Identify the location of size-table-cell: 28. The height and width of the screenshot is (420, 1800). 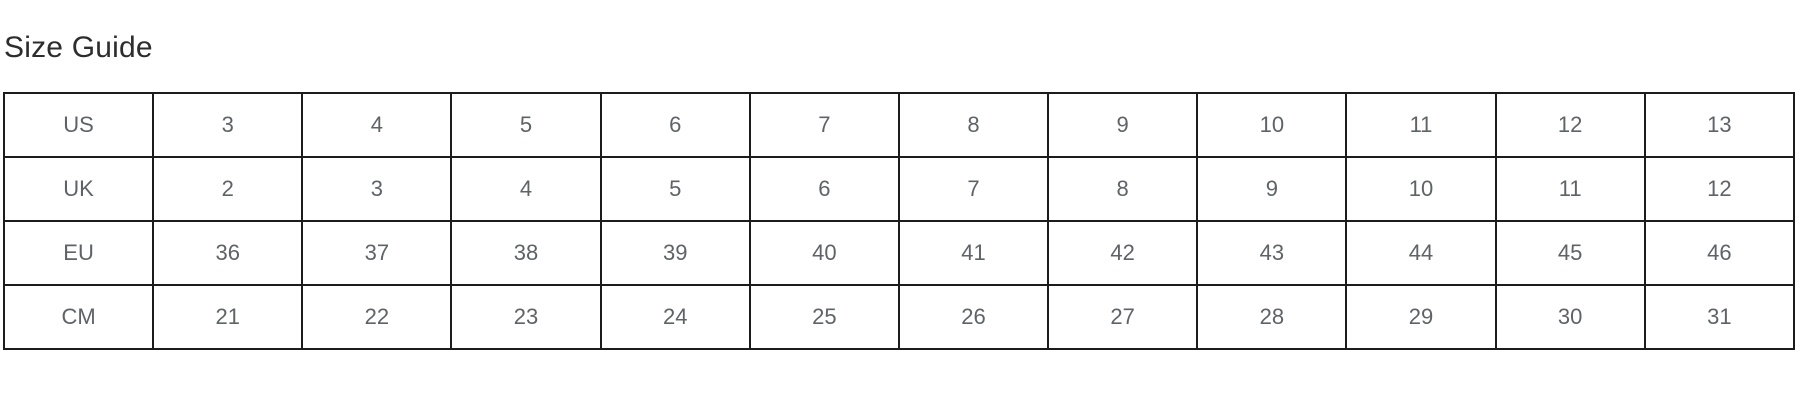
(1272, 317).